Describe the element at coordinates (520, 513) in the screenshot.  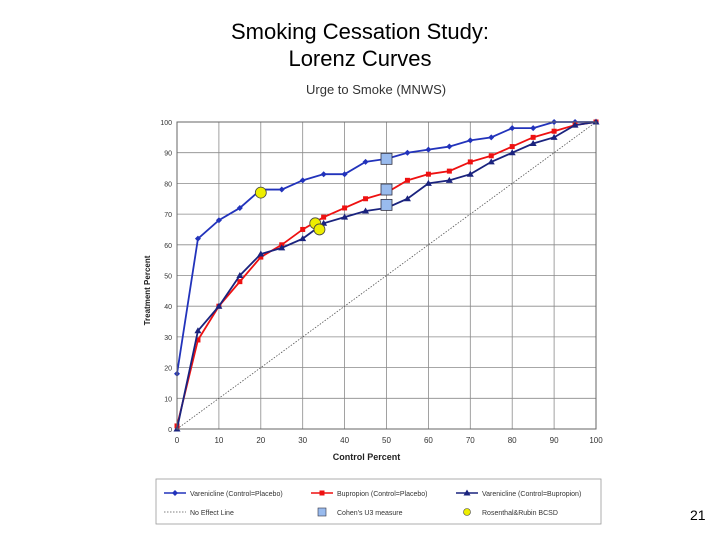
I see `legend-label: Rosenthal&Rubin BCSD` at that location.